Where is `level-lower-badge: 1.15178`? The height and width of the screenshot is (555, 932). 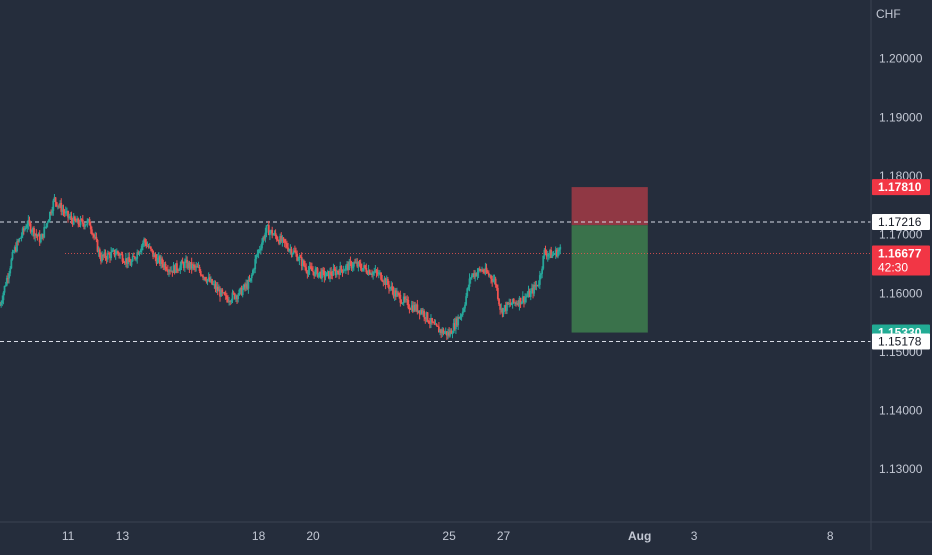 level-lower-badge: 1.15178 is located at coordinates (900, 341).